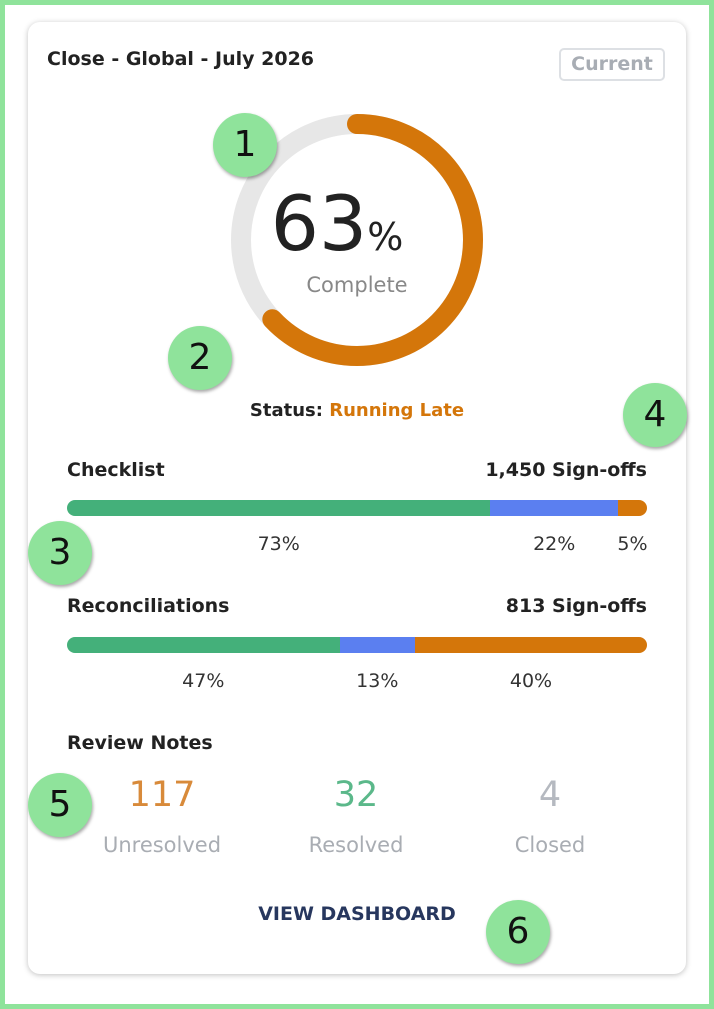 Image resolution: width=714 pixels, height=1009 pixels. I want to click on progress-arc, so click(357, 240).